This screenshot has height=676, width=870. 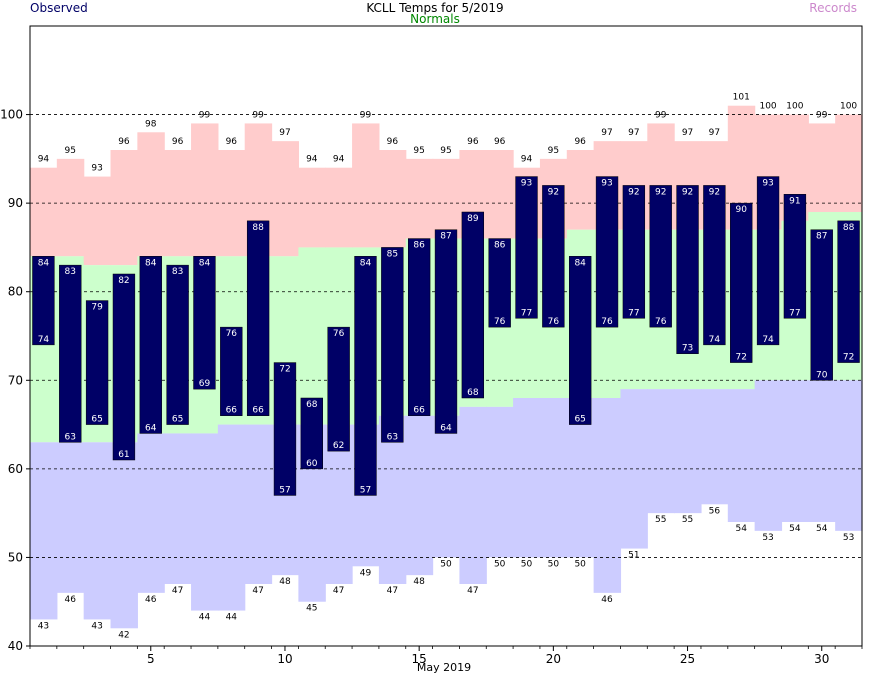 What do you see at coordinates (151, 428) in the screenshot?
I see `observed-low-label: 64` at bounding box center [151, 428].